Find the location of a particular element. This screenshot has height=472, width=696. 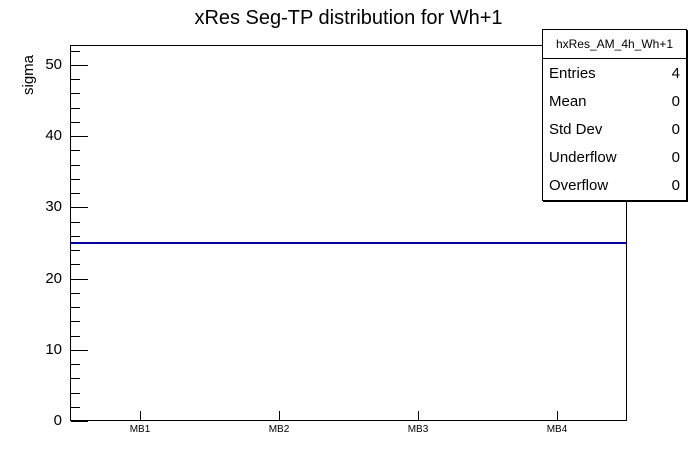

stat-label: Overflow is located at coordinates (579, 186).